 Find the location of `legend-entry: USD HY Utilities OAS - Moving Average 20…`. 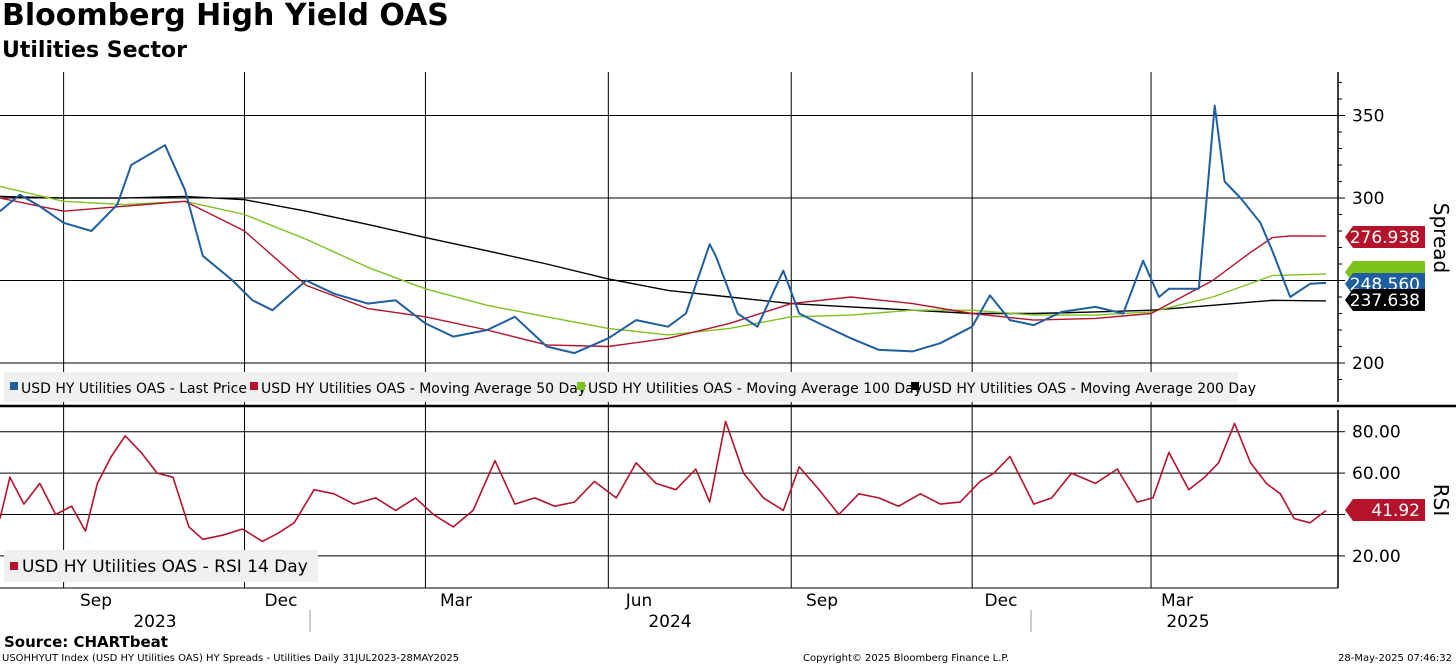

legend-entry: USD HY Utilities OAS - Moving Average 20… is located at coordinates (1089, 389).